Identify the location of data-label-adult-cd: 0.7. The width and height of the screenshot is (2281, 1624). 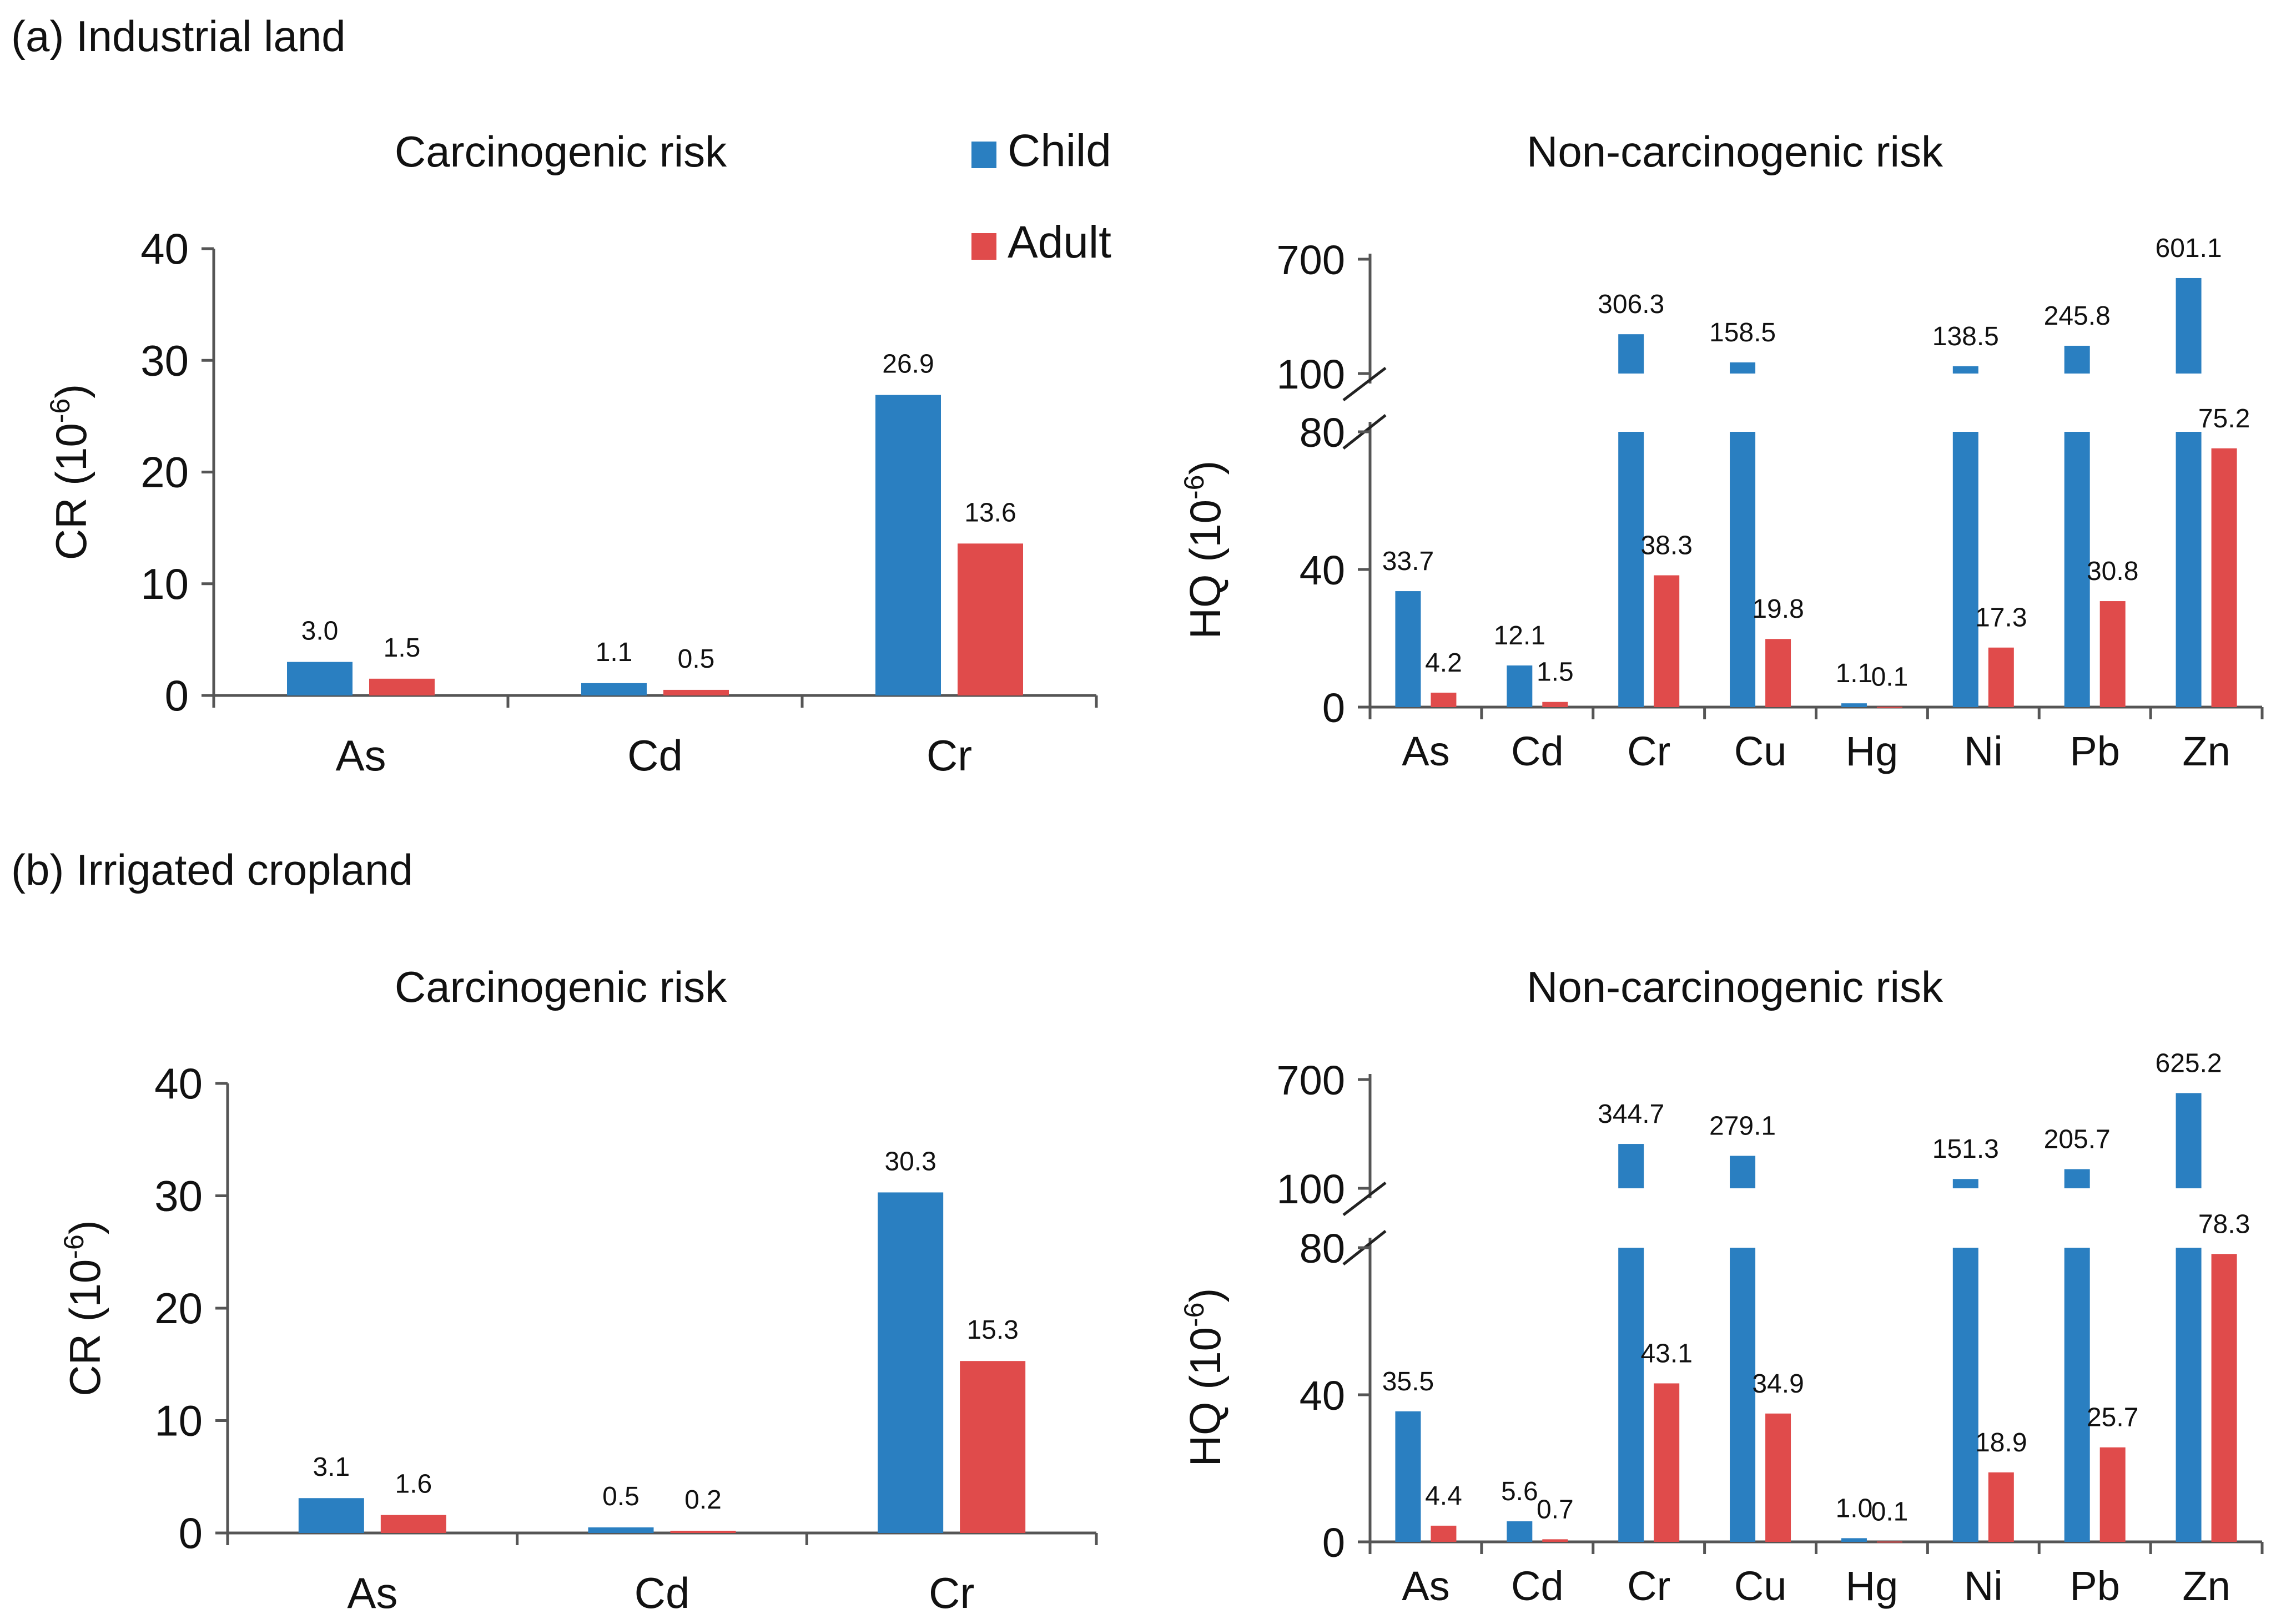
(1555, 1510).